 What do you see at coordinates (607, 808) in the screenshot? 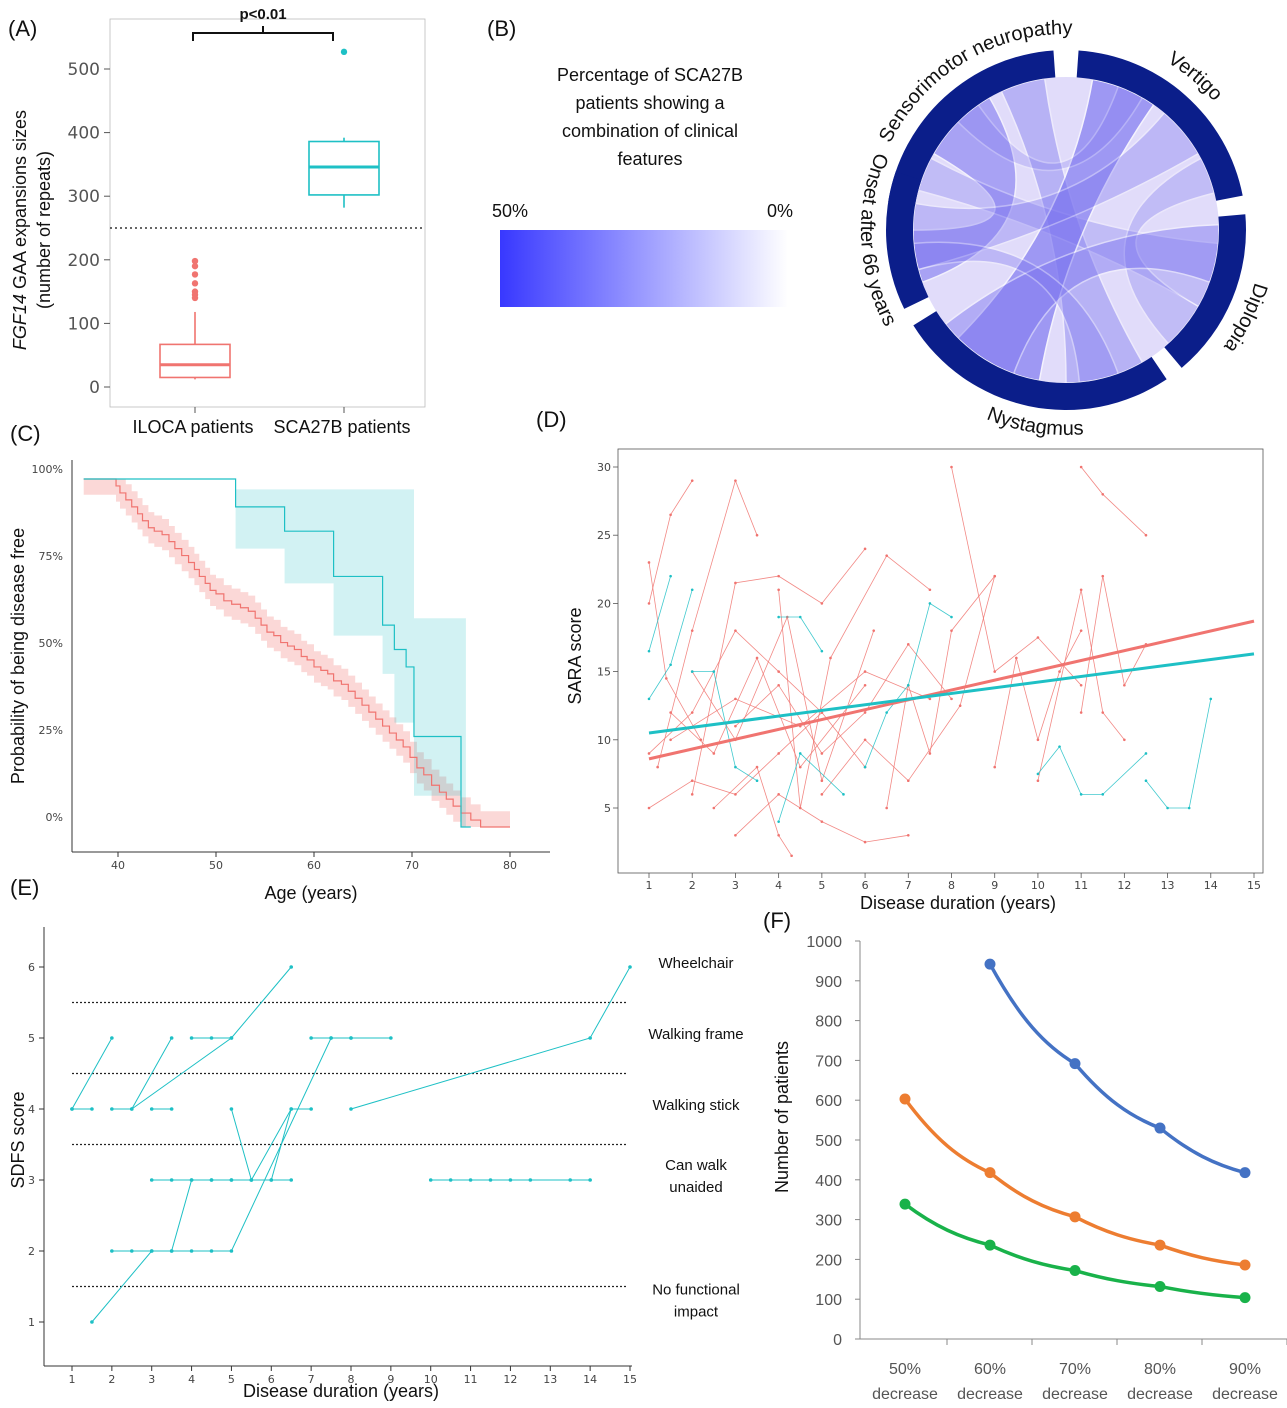
I see `panel-d-ytick-label: 5` at bounding box center [607, 808].